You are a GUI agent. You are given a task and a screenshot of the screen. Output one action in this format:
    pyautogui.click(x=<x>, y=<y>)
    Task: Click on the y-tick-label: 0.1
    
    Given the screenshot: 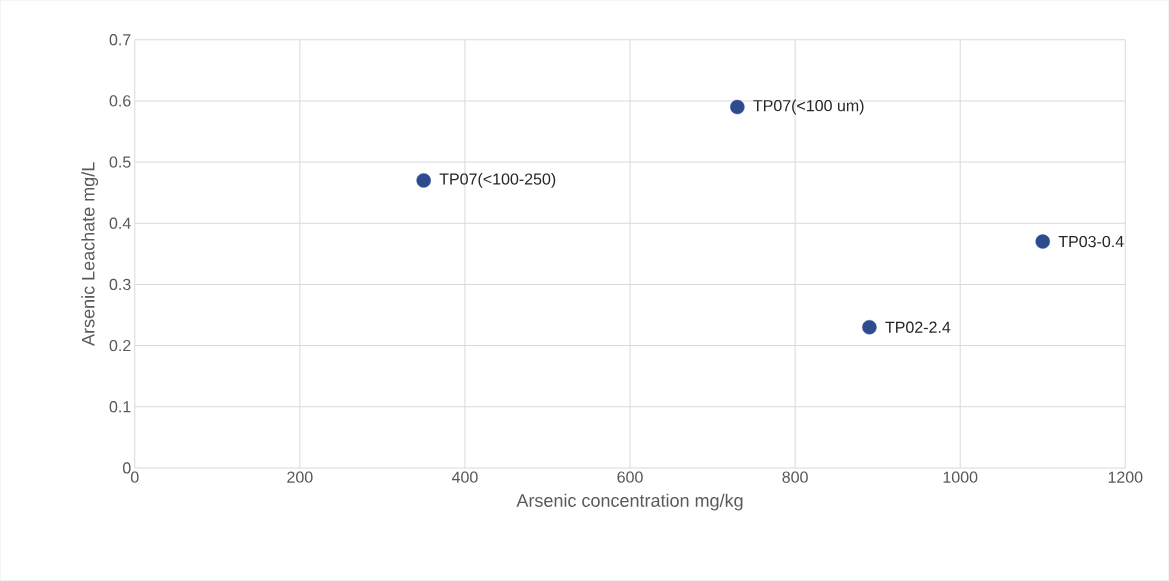 What is the action you would take?
    pyautogui.click(x=120, y=407)
    